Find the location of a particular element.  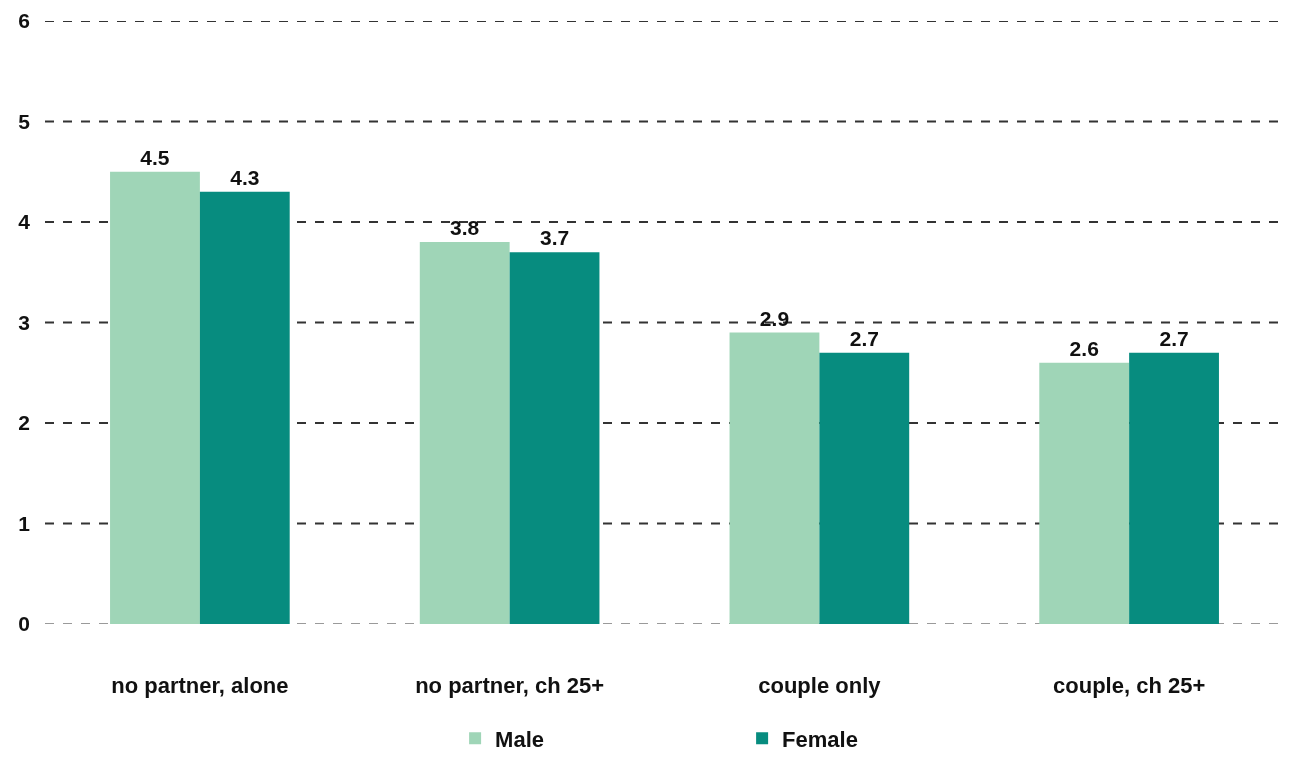

y-tick-label: 6 is located at coordinates (24, 21).